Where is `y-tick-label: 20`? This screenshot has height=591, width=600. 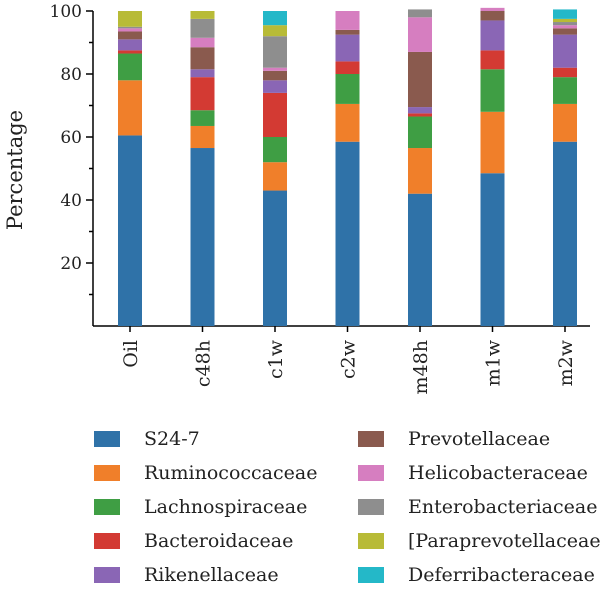 y-tick-label: 20 is located at coordinates (71, 264).